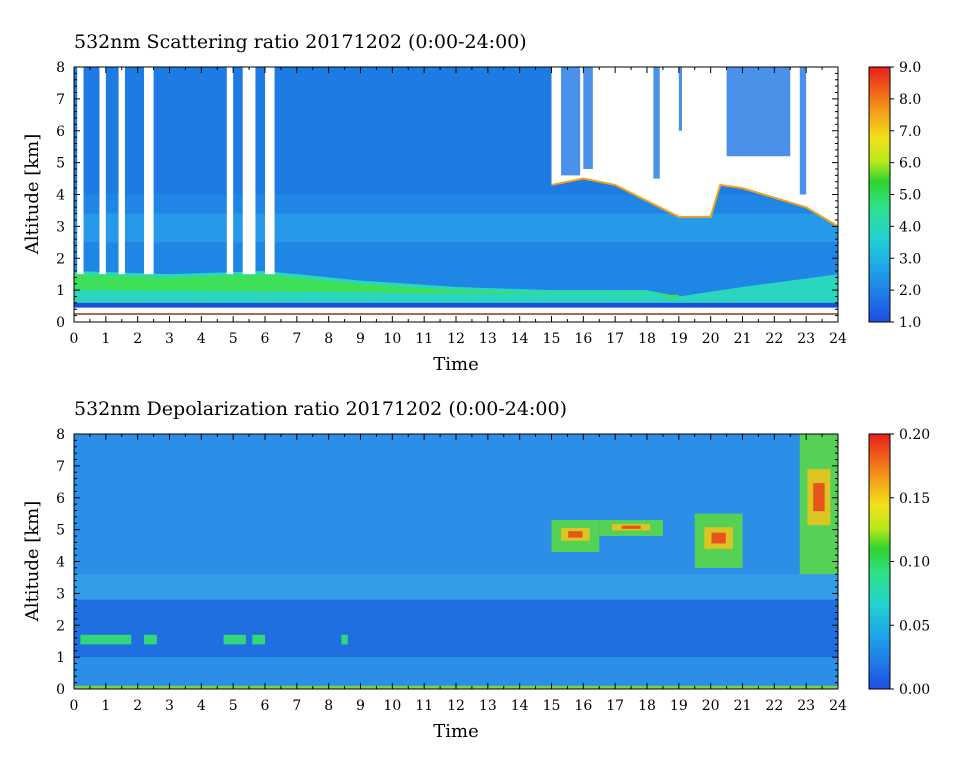 The width and height of the screenshot is (960, 770). Describe the element at coordinates (711, 339) in the screenshot. I see `x-tick-label: 20` at that location.